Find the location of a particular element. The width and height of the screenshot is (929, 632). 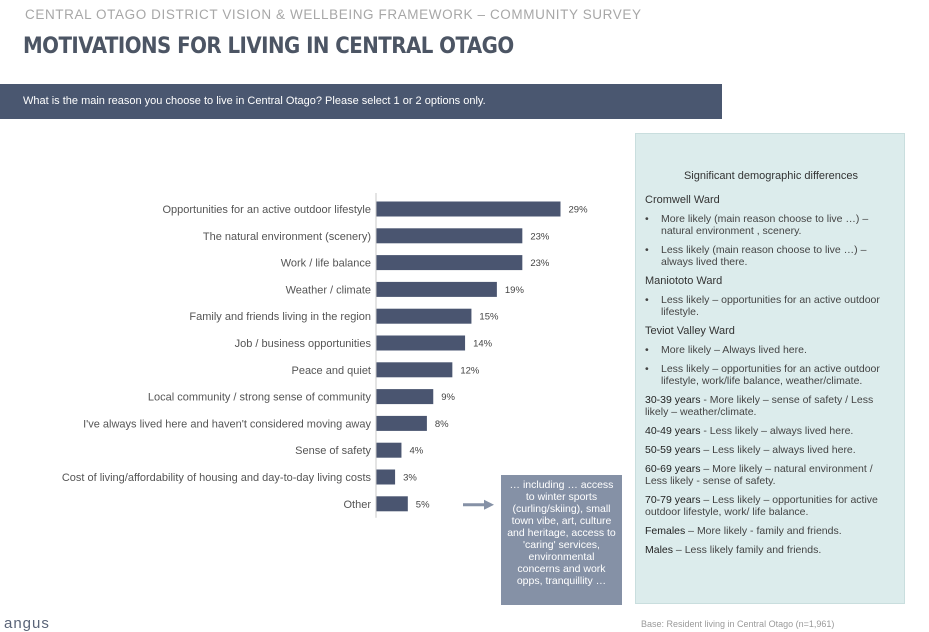

ward-heading: Maniototo Ward is located at coordinates (684, 281).